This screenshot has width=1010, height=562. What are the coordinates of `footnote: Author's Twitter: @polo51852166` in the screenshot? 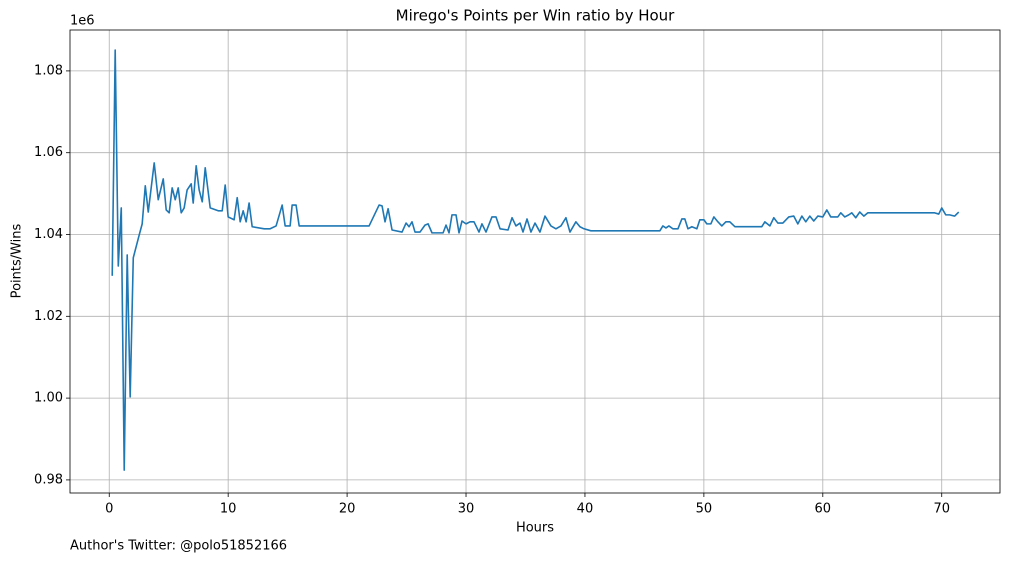 It's located at (178, 546).